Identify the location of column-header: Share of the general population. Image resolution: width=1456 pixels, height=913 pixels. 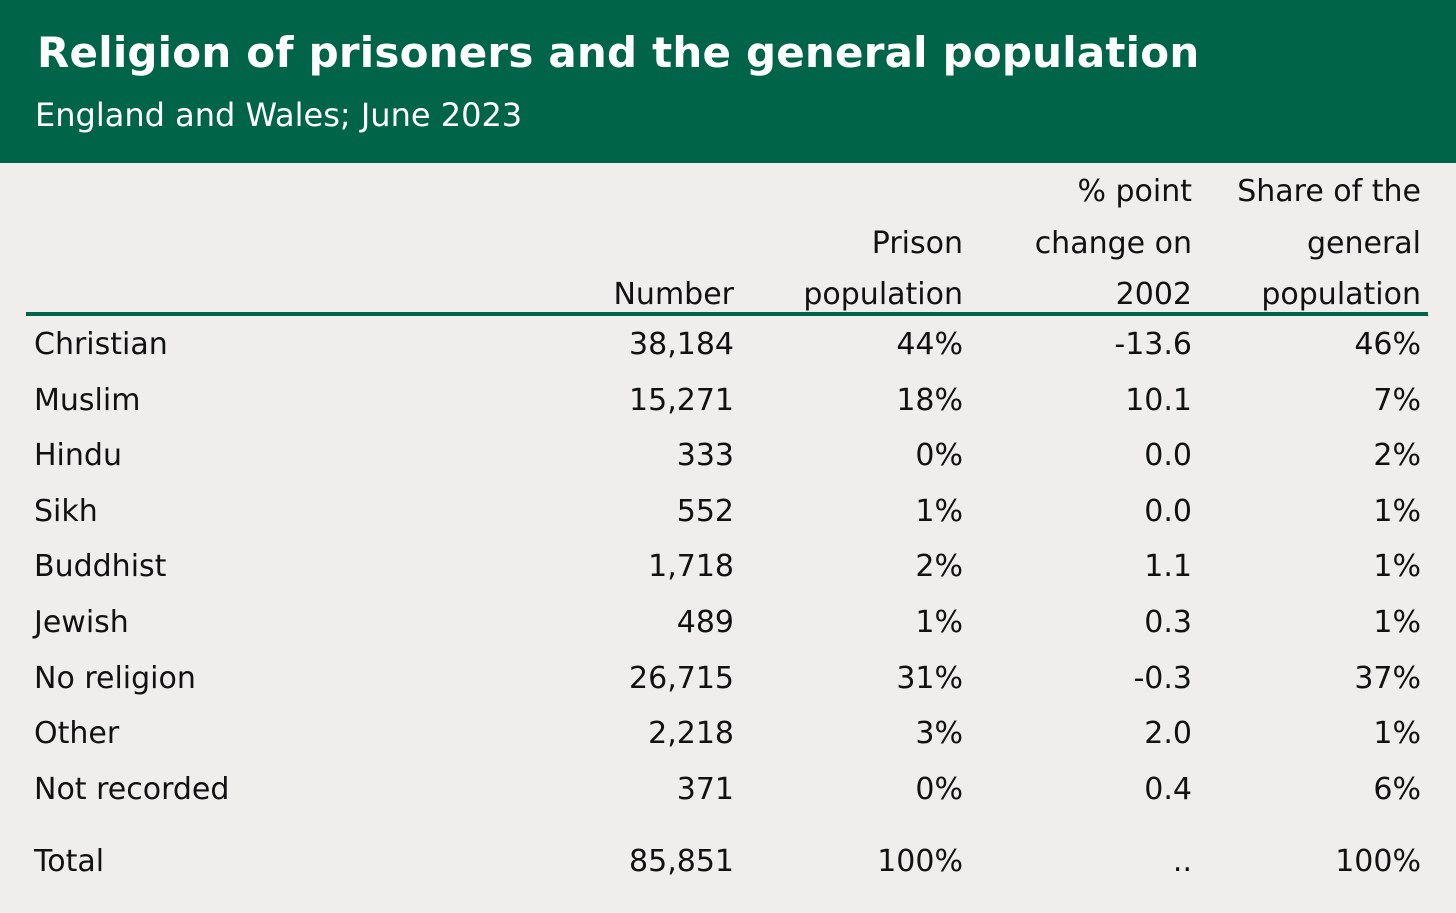
(1329, 243).